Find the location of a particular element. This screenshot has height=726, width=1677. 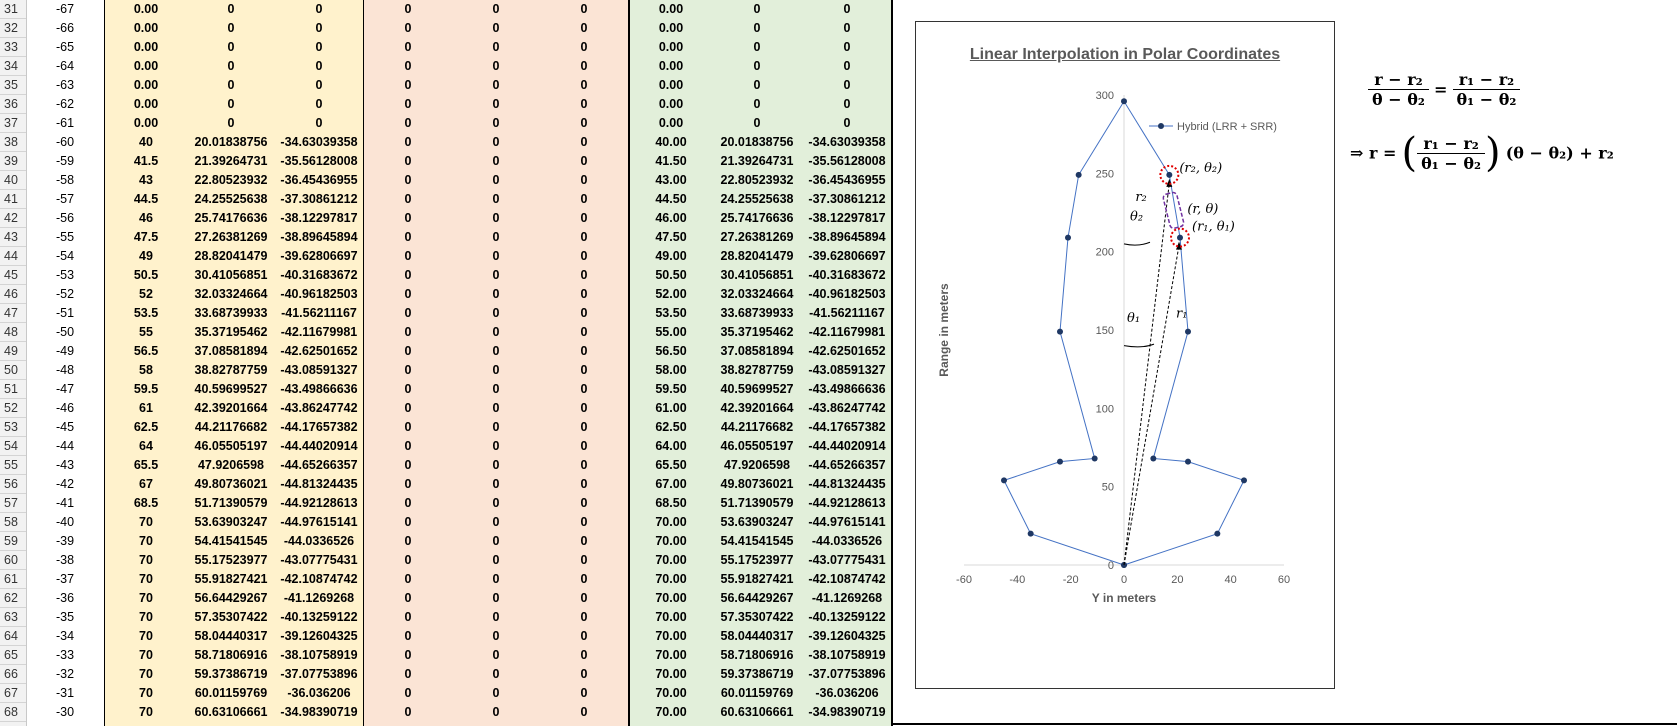

row-number: 48 is located at coordinates (13, 332).